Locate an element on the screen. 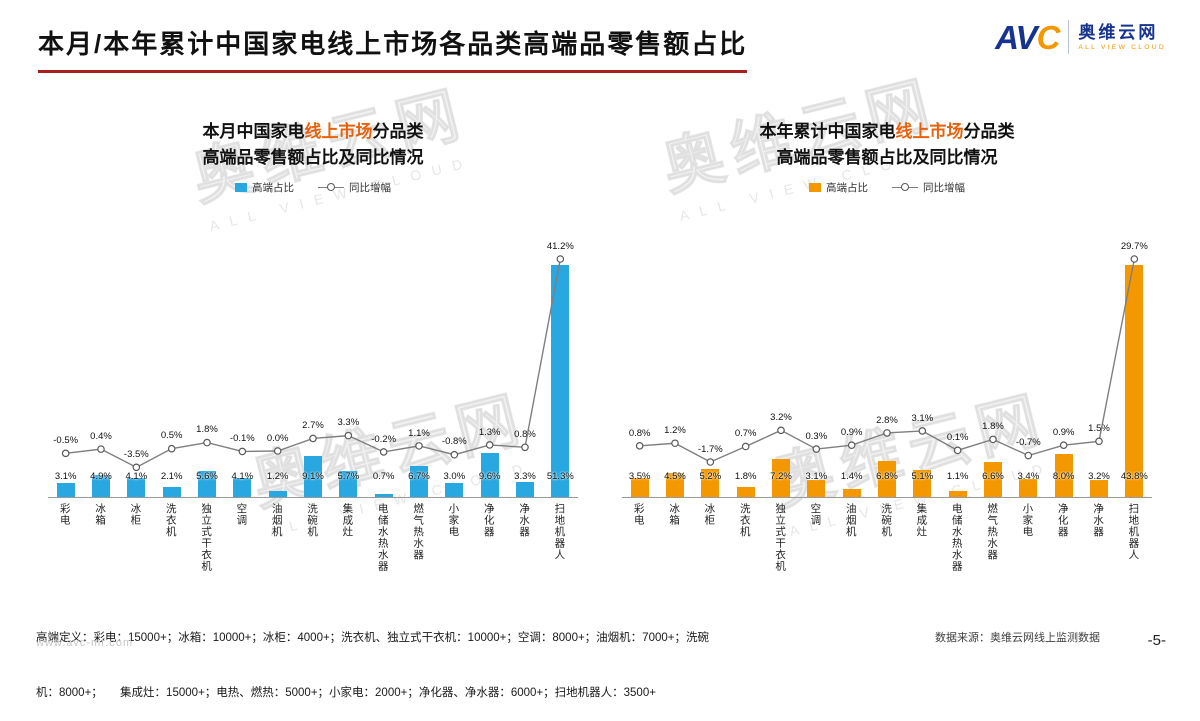  bar-value-label: 1.4% is located at coordinates (851, 476).